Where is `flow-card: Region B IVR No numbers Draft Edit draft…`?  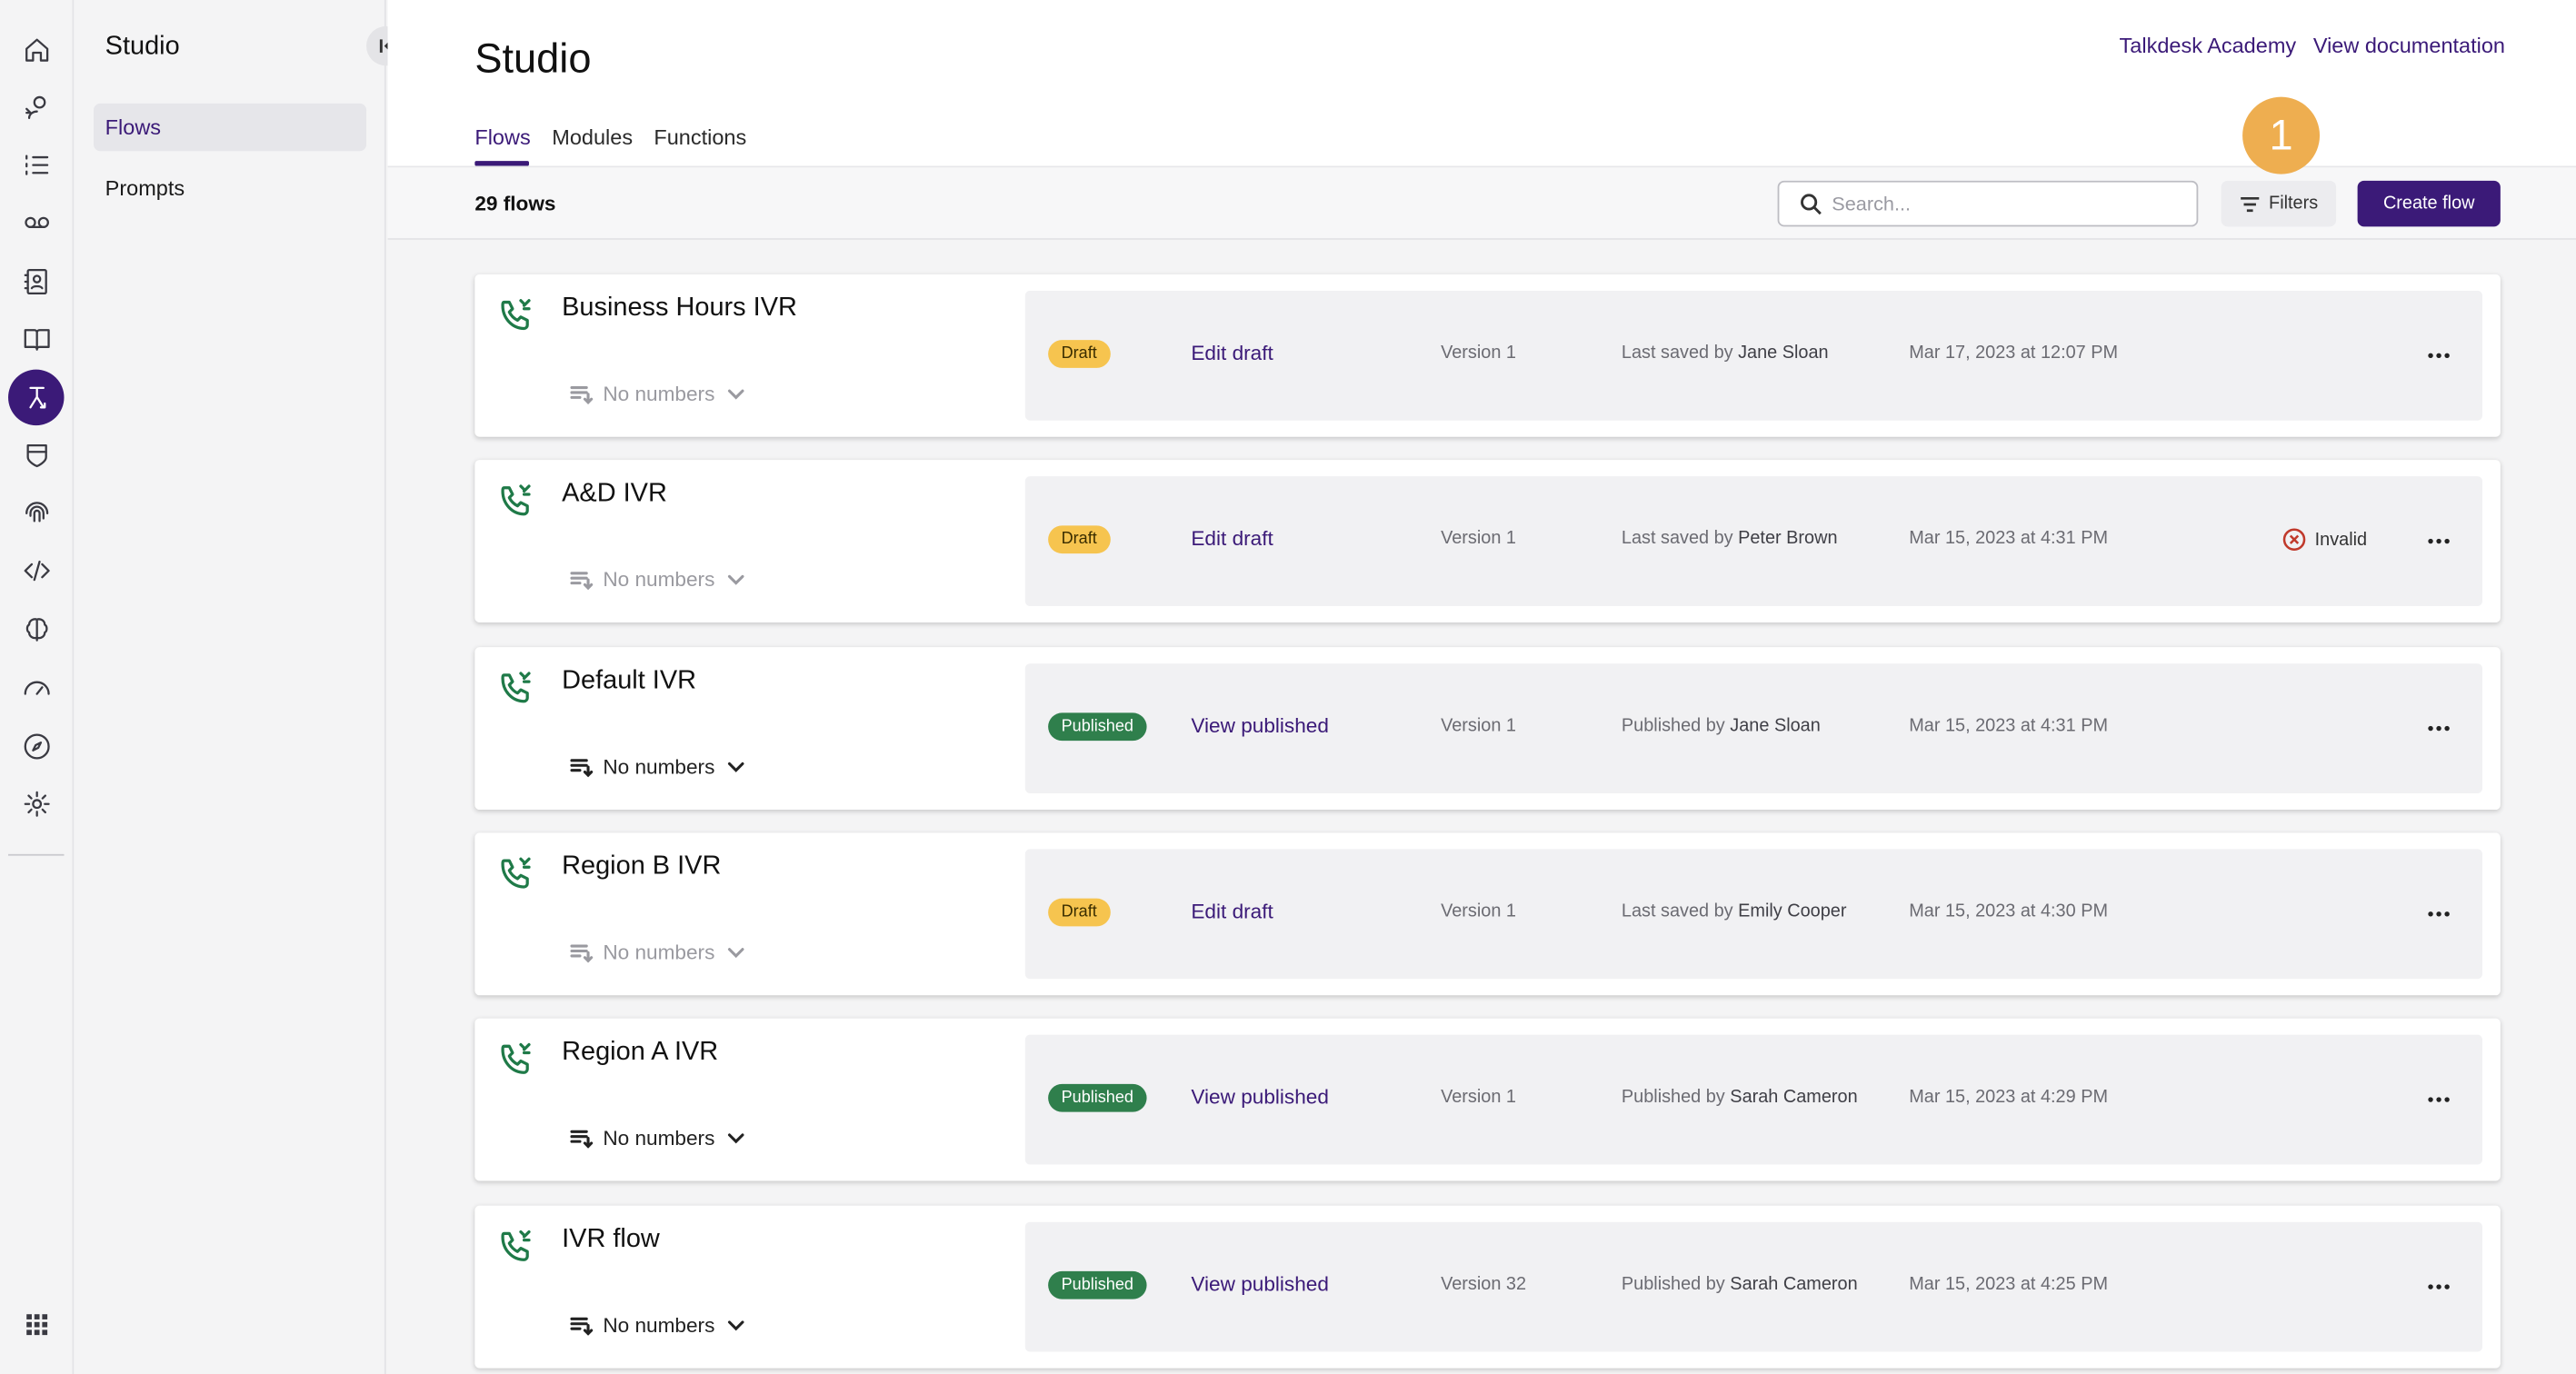
flow-card: Region B IVR No numbers Draft Edit draft… is located at coordinates (1487, 914).